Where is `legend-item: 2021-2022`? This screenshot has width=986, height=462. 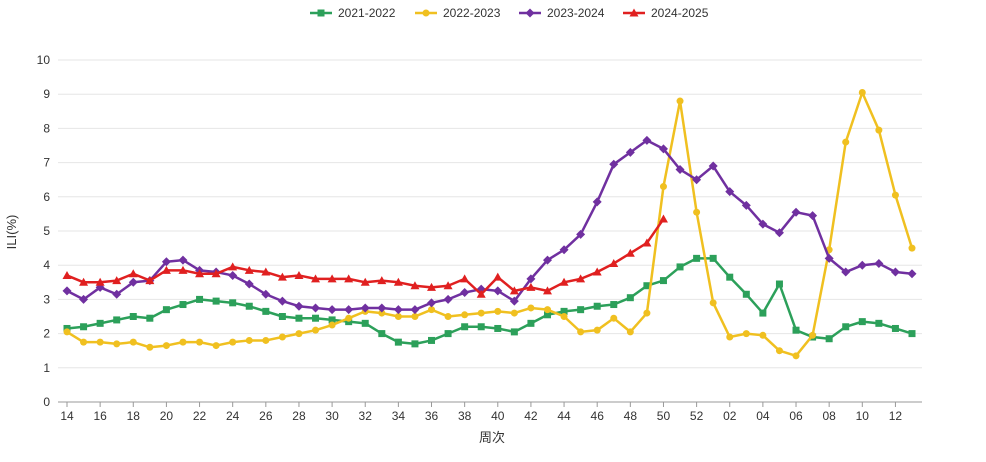
legend-item: 2021-2022 is located at coordinates (353, 13).